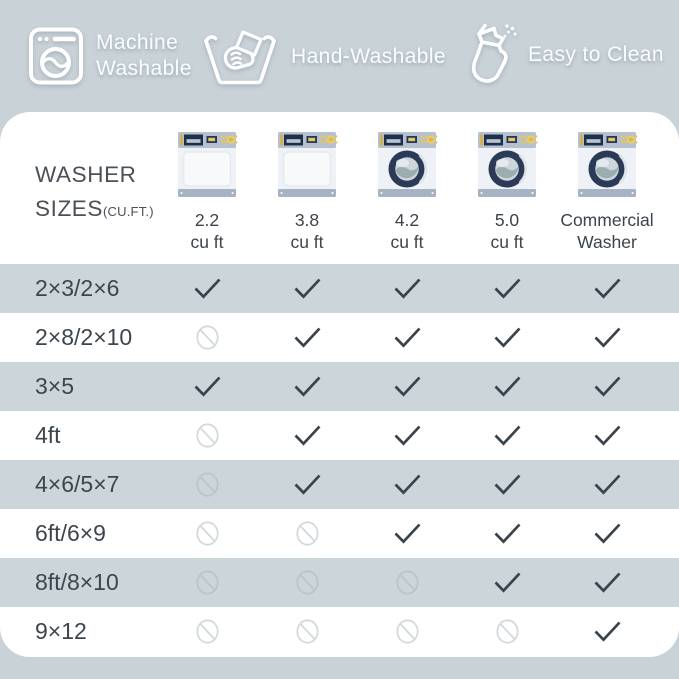 Image resolution: width=679 pixels, height=679 pixels. What do you see at coordinates (84, 337) in the screenshot?
I see `rug-size-label: 2×8/2×10` at bounding box center [84, 337].